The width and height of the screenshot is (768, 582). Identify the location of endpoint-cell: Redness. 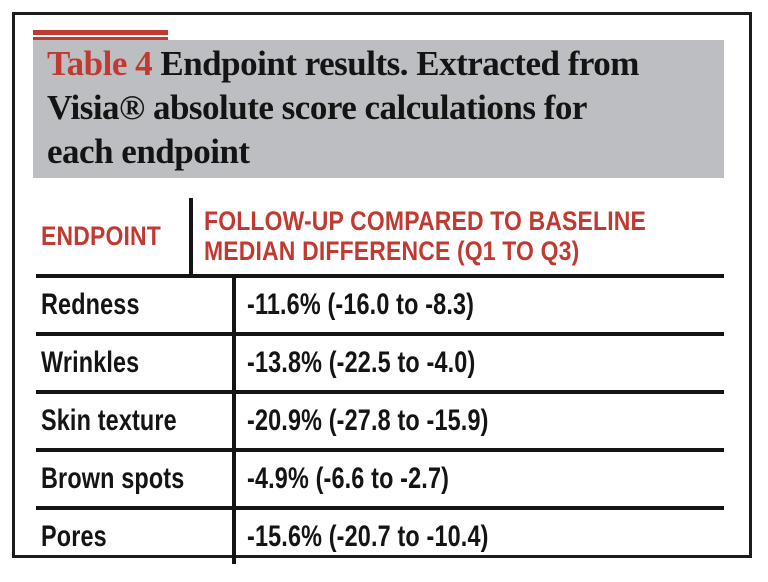
(134, 305).